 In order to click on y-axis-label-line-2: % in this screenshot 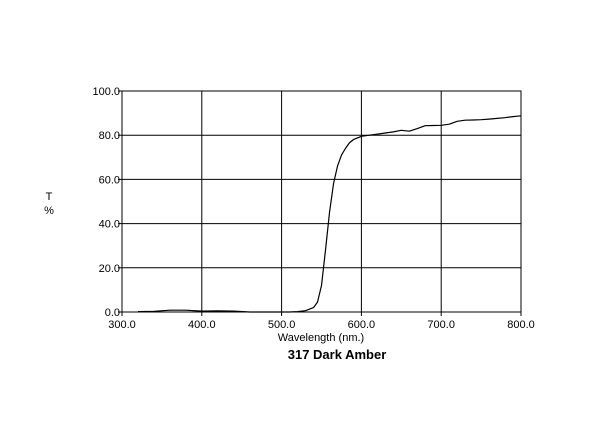, I will do `click(49, 211)`.